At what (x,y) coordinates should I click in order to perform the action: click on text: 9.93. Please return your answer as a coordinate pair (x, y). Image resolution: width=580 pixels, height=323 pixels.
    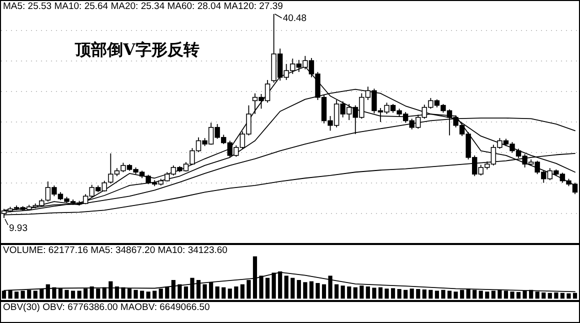
    Looking at the image, I should click on (18, 228).